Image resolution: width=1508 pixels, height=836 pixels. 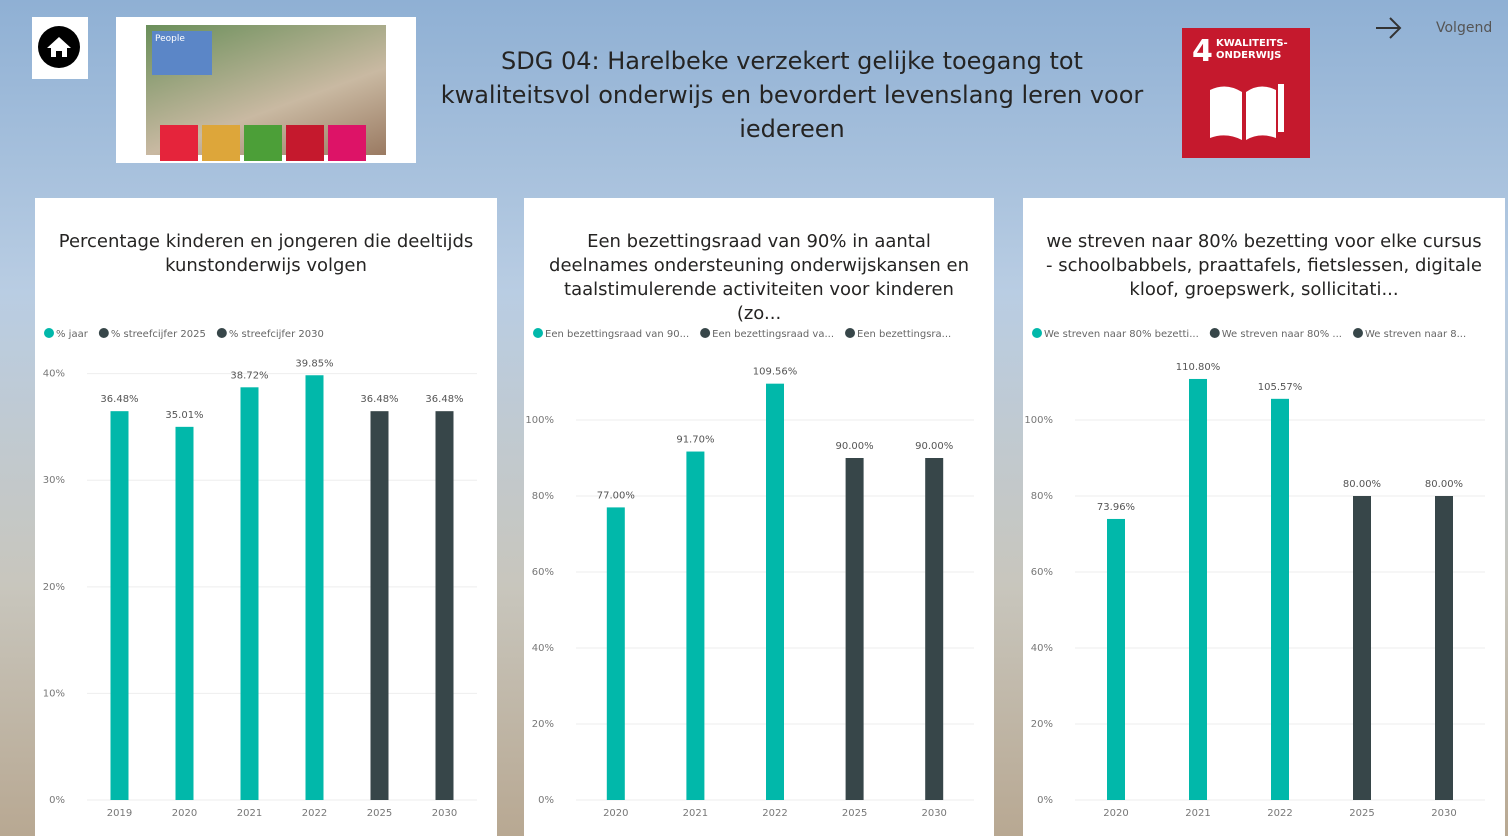 I want to click on next-label: Volgend, so click(x=1464, y=28).